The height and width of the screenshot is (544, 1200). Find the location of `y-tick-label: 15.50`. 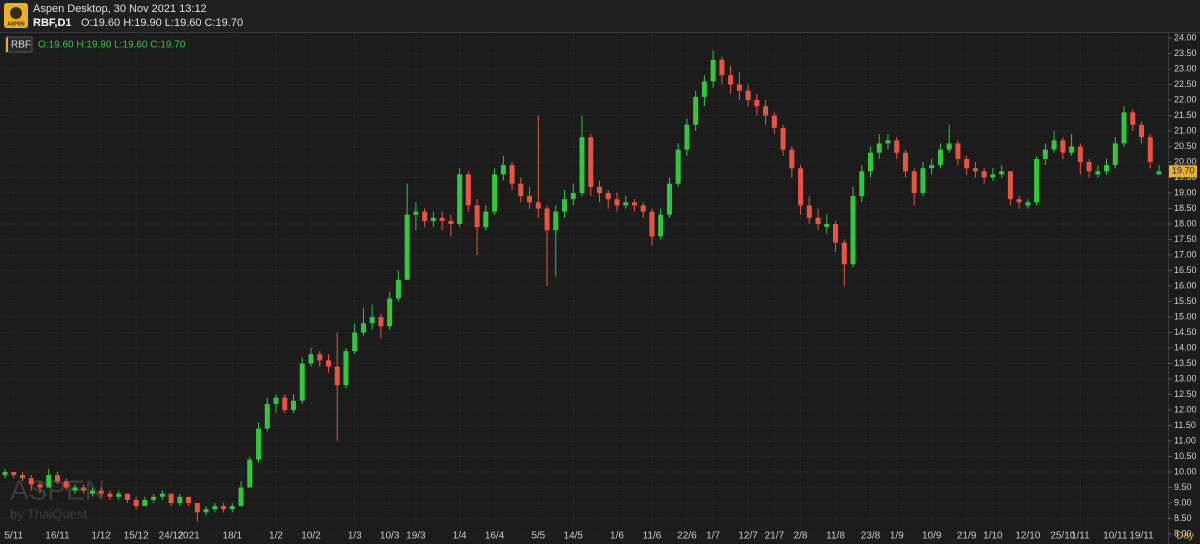

y-tick-label: 15.50 is located at coordinates (1185, 301).